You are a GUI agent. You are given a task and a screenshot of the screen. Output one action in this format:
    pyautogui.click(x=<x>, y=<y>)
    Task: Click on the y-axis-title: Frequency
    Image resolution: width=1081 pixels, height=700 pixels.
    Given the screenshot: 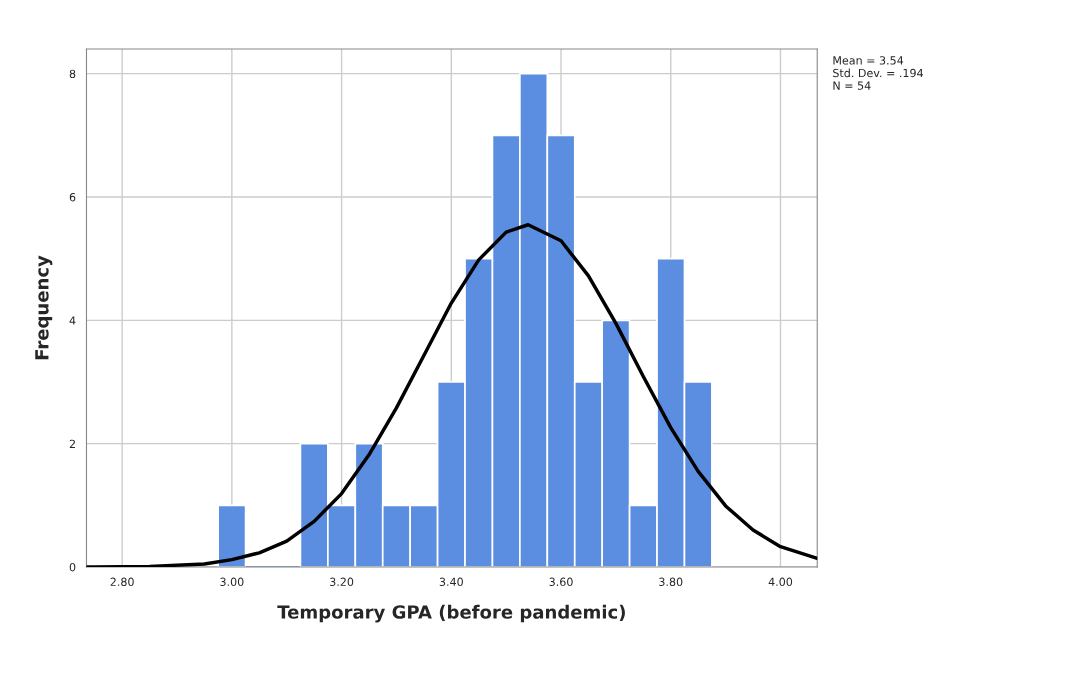 What is the action you would take?
    pyautogui.click(x=44, y=307)
    